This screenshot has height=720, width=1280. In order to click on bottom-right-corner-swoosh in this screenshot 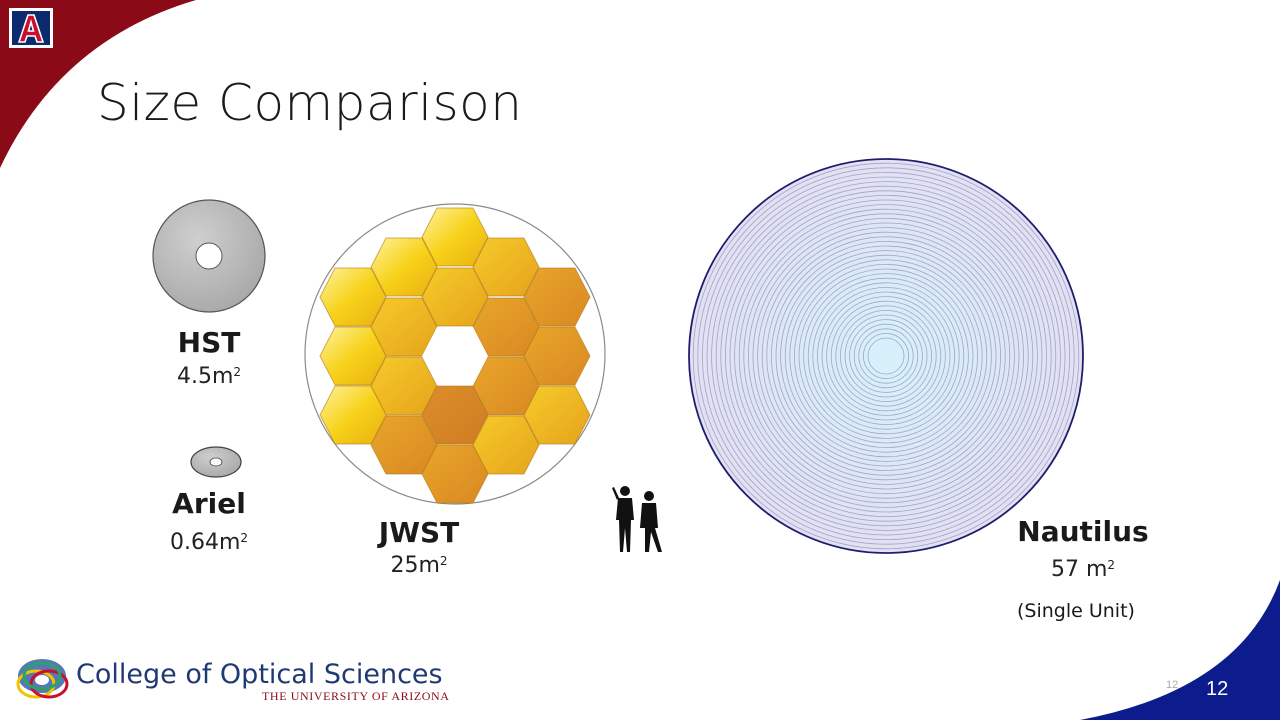, I will do `click(1180, 650)`.